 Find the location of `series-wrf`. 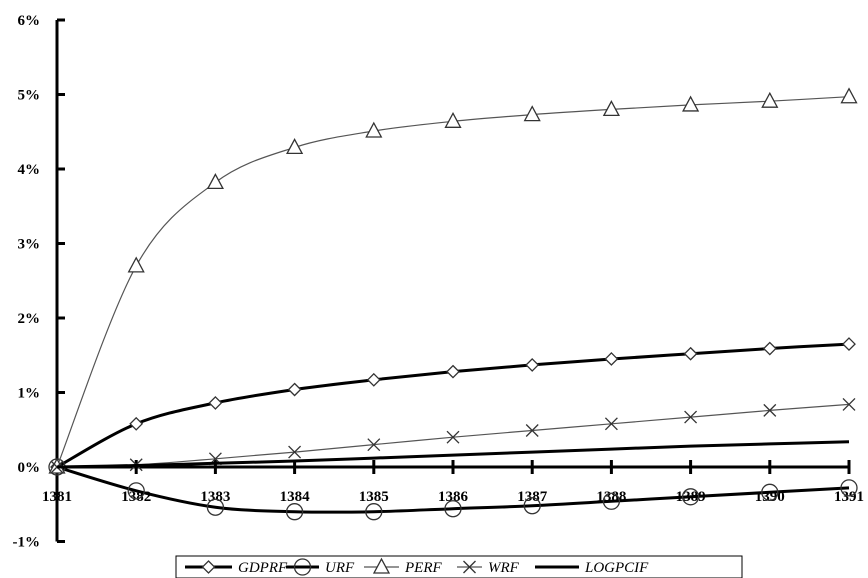

series-wrf is located at coordinates (453, 435).